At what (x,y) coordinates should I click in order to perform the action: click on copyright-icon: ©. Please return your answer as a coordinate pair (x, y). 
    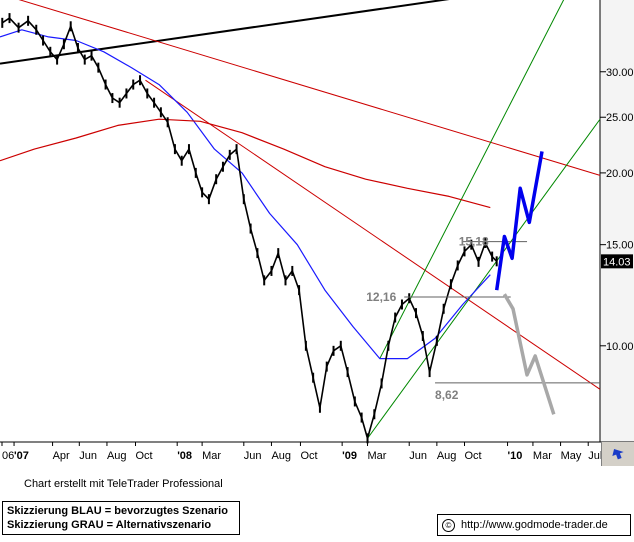
    Looking at the image, I should click on (448, 525).